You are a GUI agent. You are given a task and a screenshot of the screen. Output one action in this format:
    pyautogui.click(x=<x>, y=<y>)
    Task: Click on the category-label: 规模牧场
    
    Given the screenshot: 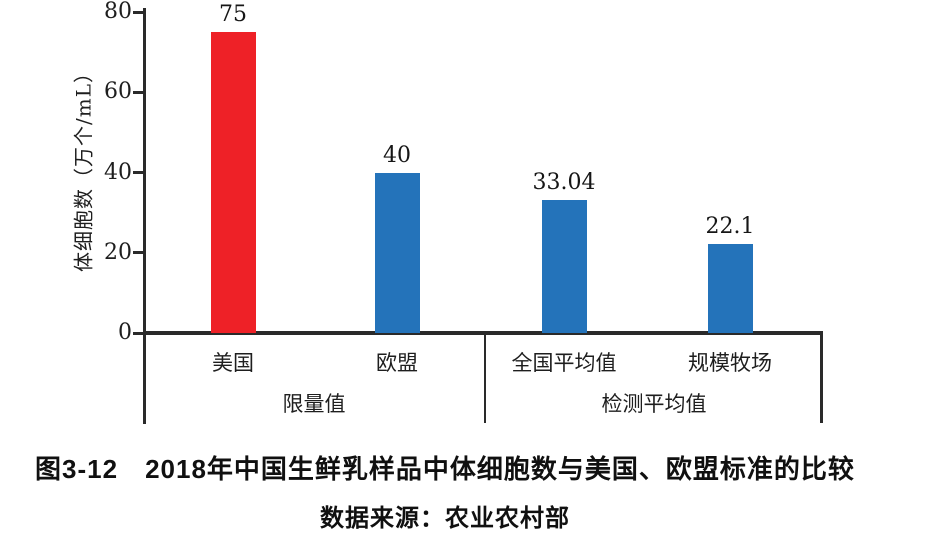 What is the action you would take?
    pyautogui.click(x=730, y=363)
    